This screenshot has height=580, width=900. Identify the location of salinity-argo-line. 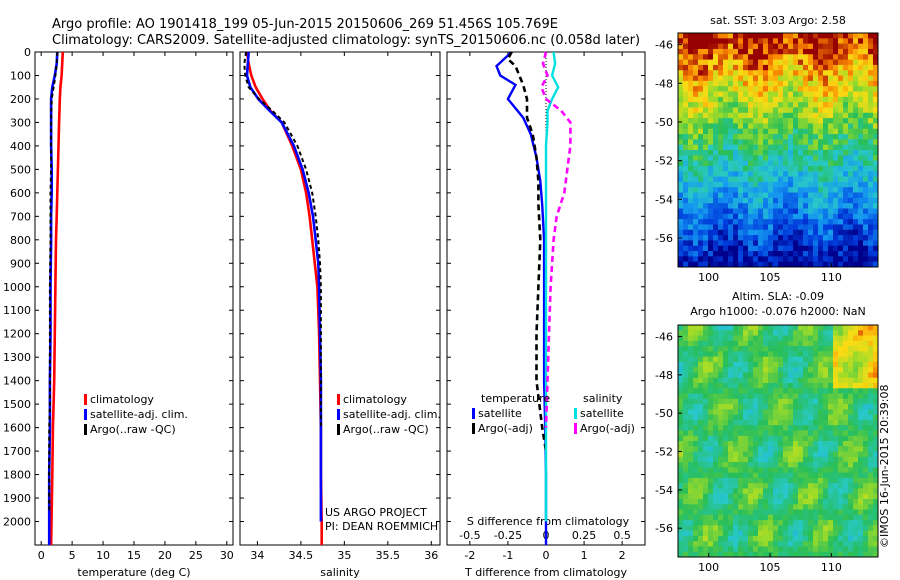
(282, 239).